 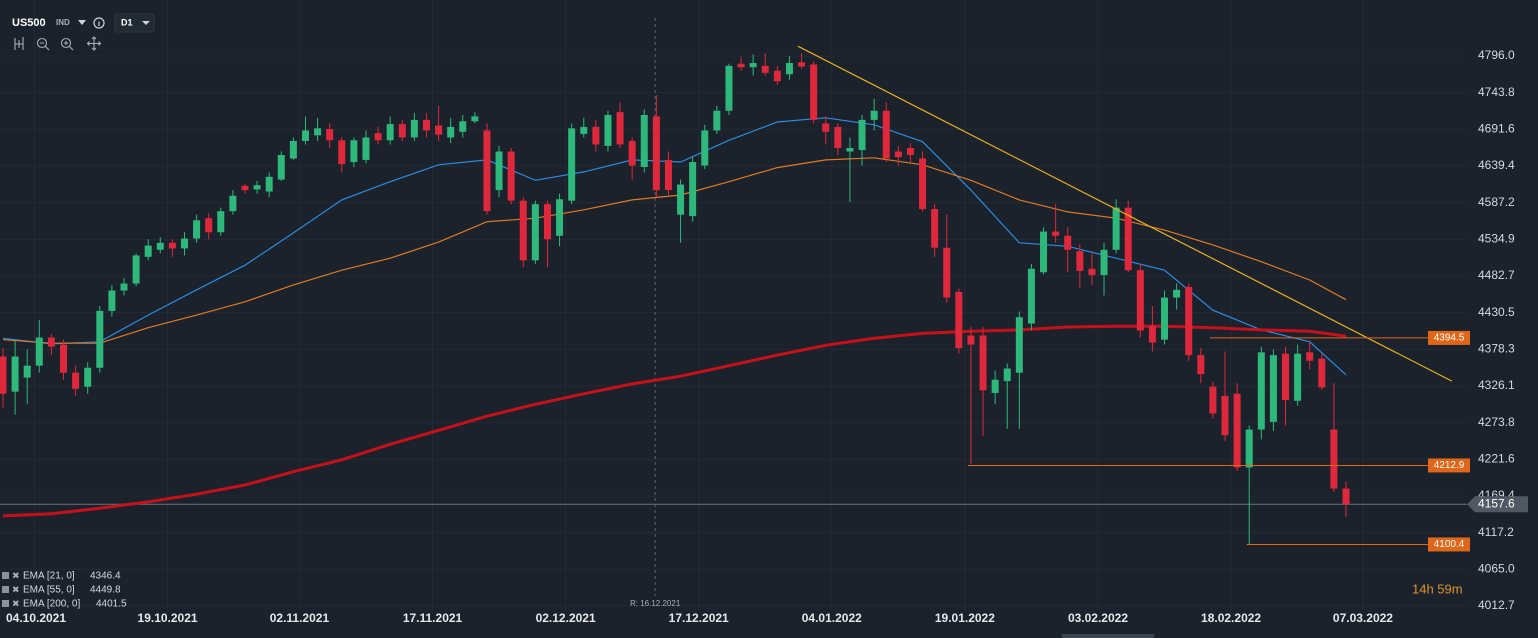 I want to click on dropdown-arrow, so click(x=82, y=22).